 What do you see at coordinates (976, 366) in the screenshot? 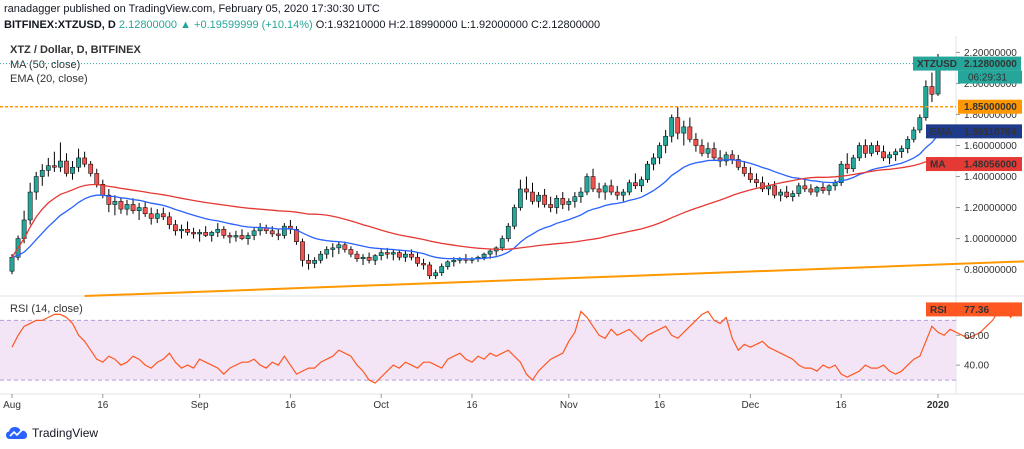
I see `rsi-tick-label: 40.00` at bounding box center [976, 366].